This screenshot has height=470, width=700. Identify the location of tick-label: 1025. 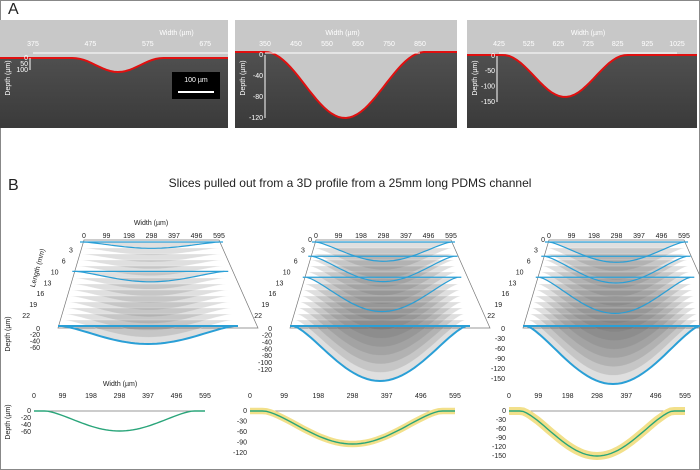
(677, 44).